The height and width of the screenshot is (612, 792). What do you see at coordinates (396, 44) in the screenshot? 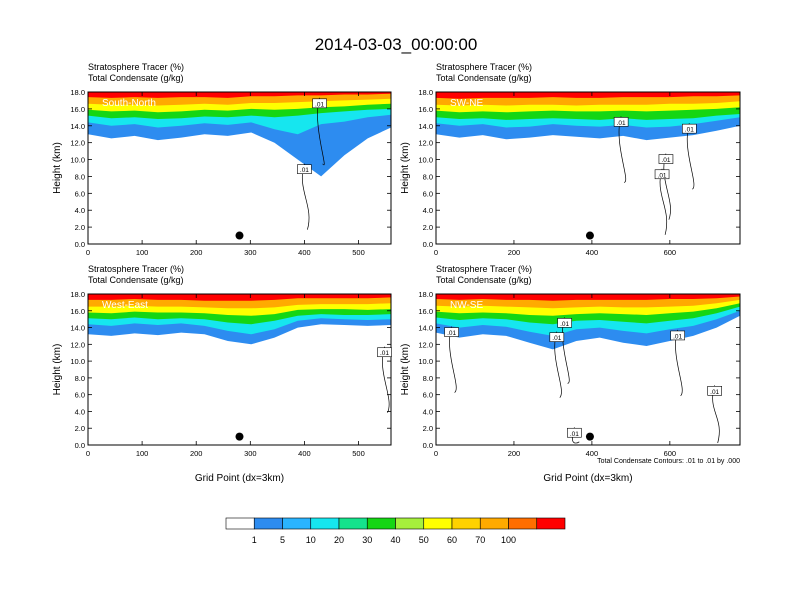
I see `figure-title: 2014-03-03_00:00:00` at bounding box center [396, 44].